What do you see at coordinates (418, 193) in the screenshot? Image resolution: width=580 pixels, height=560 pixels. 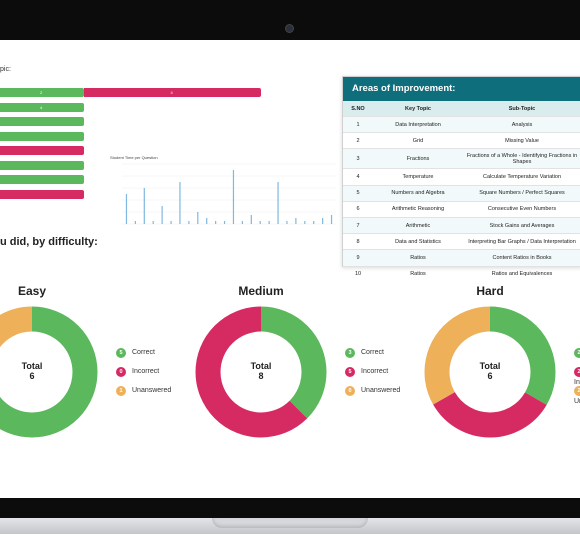 I see `table-cell-topic: Numbers and Algebra` at bounding box center [418, 193].